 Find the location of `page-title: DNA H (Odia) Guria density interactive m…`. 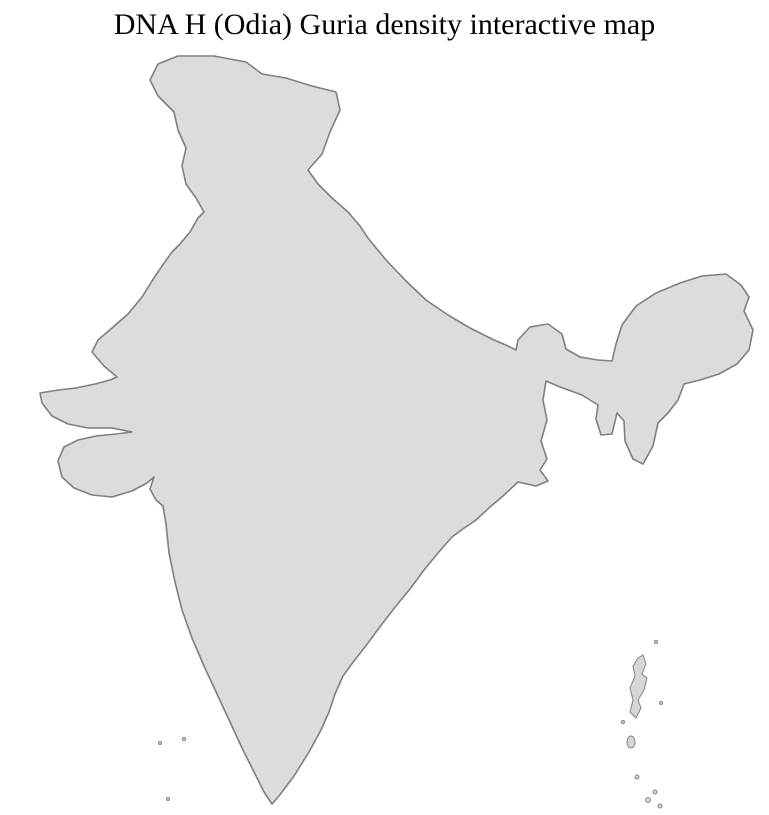

page-title: DNA H (Odia) Guria density interactive m… is located at coordinates (384, 24).